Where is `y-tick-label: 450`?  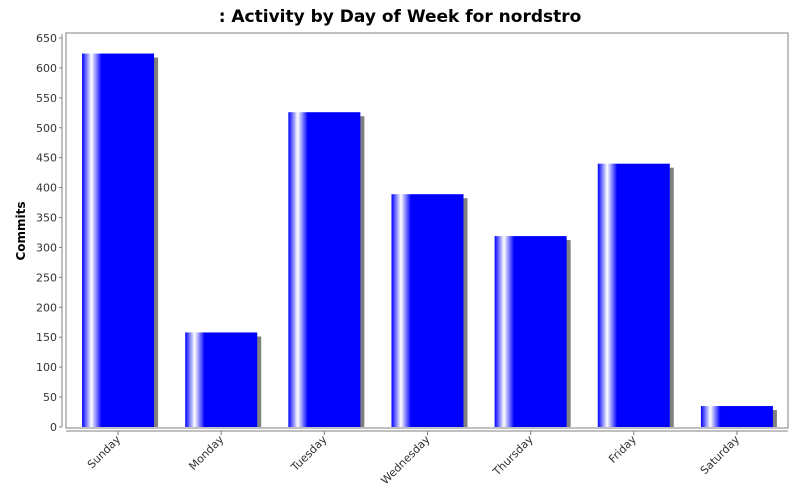
y-tick-label: 450 is located at coordinates (46, 158).